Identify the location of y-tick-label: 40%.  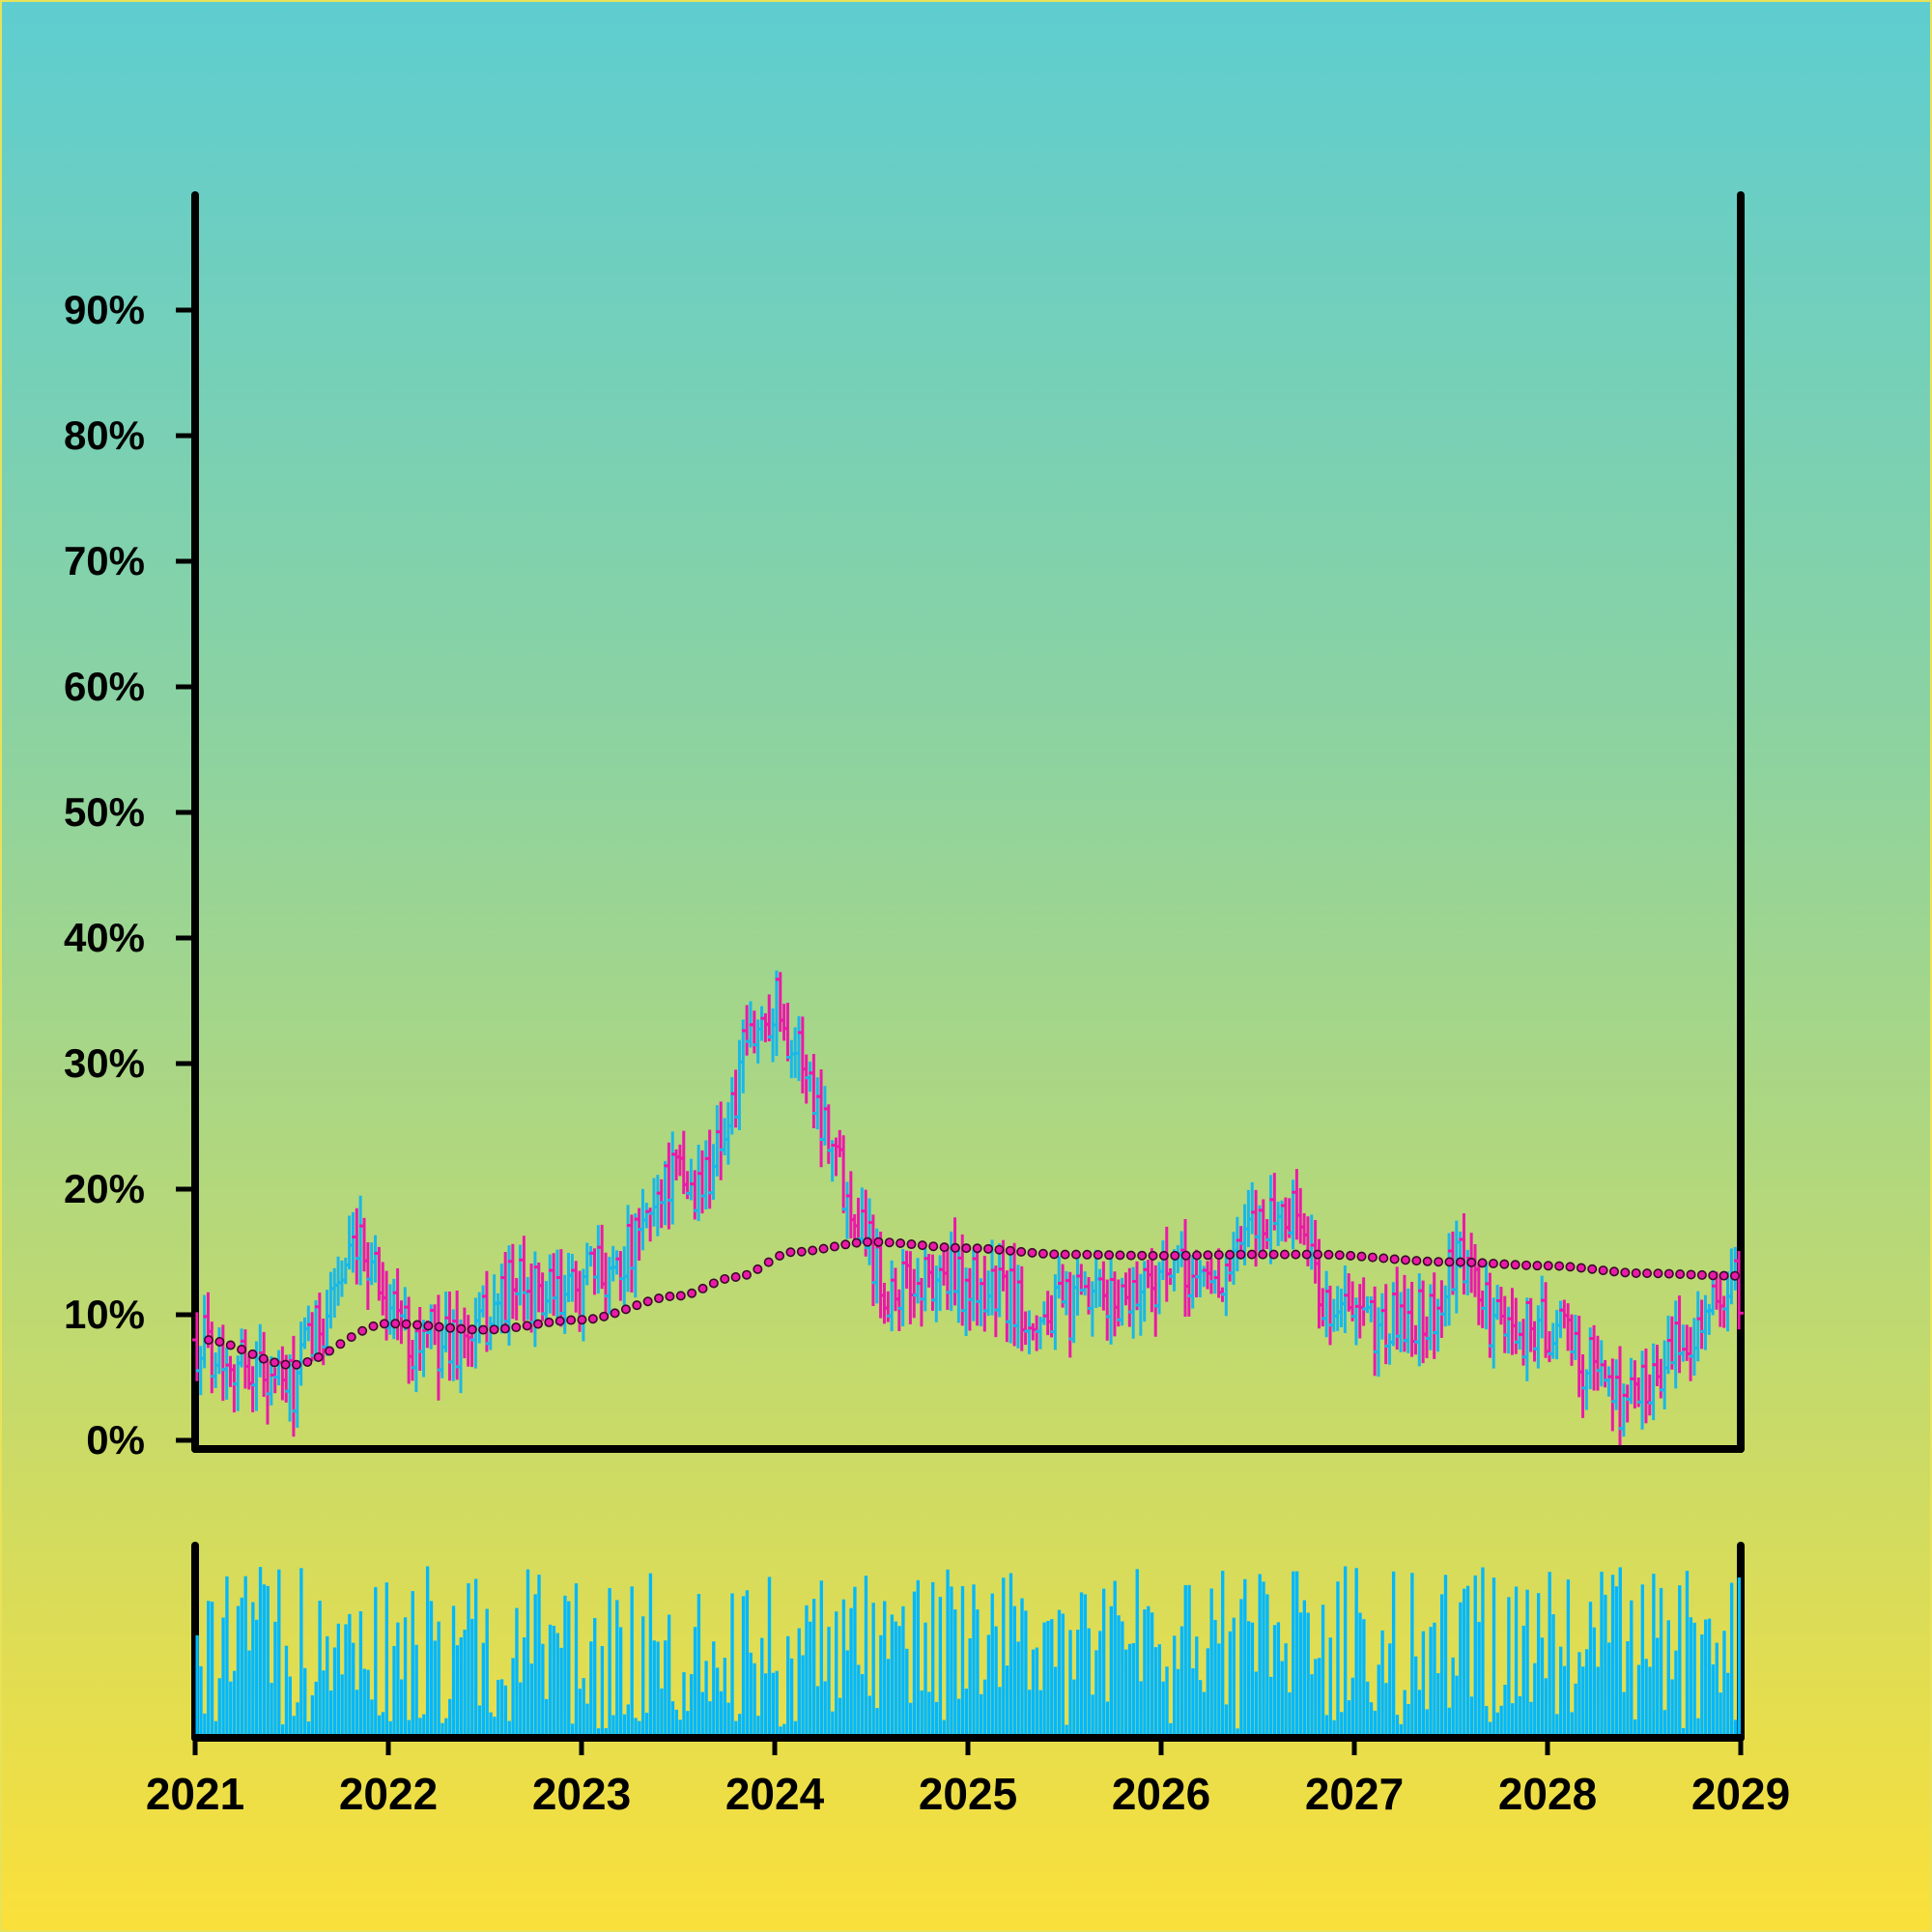
(104, 937).